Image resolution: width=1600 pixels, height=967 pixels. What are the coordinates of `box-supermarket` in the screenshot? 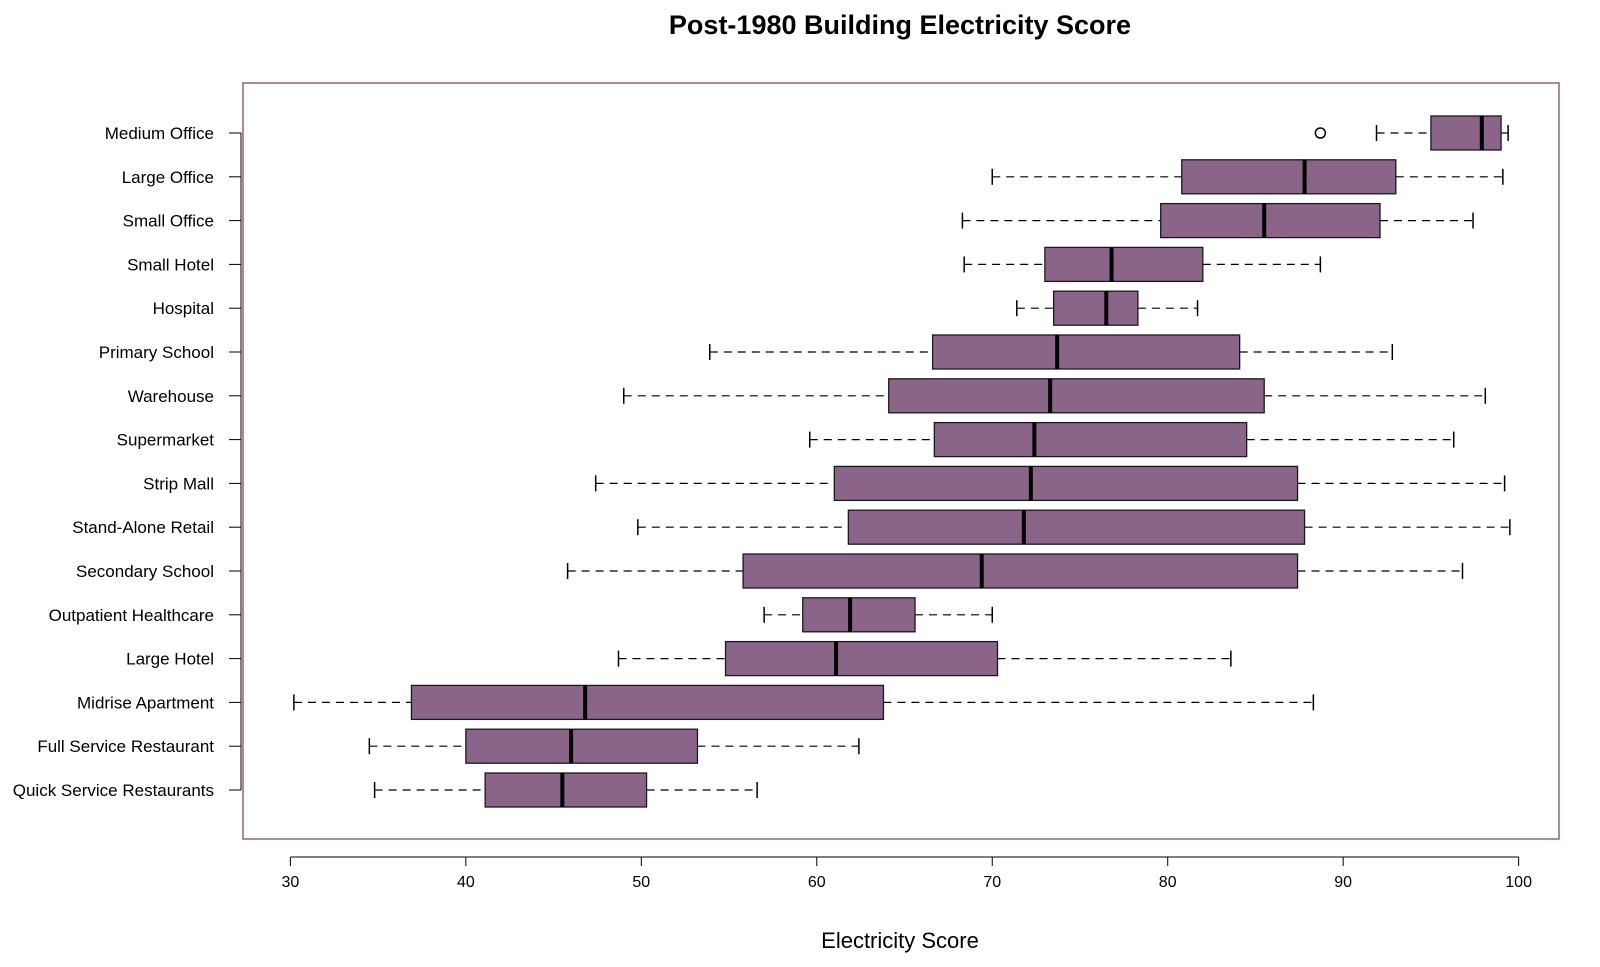 It's located at (1132, 439).